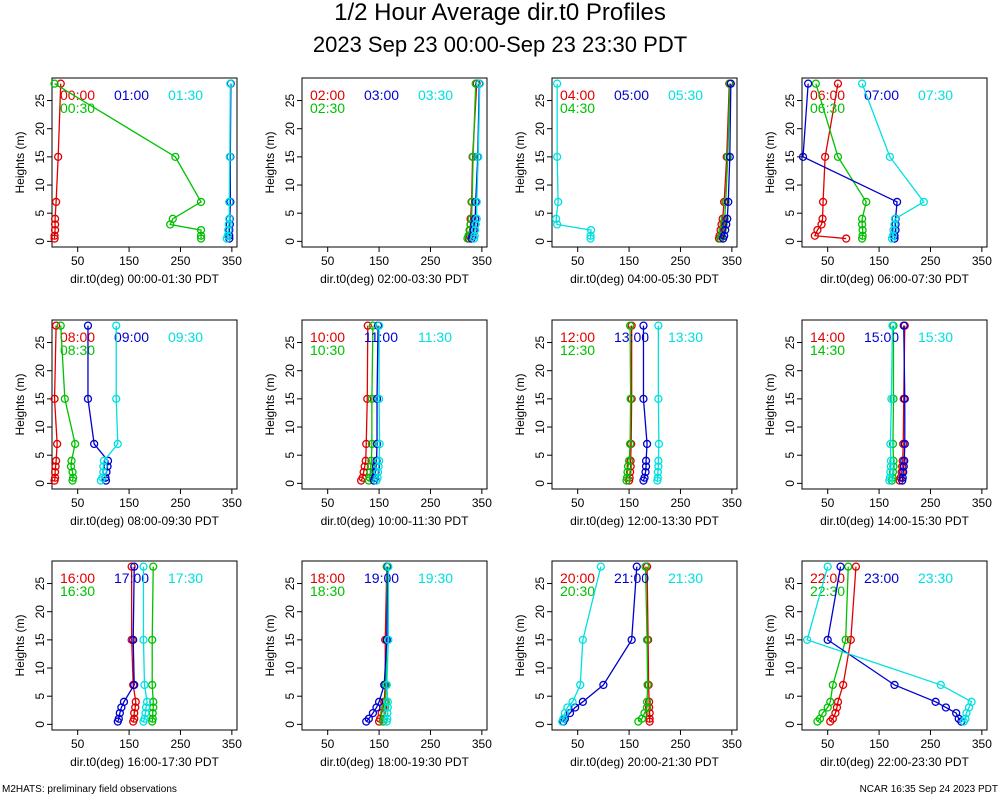 The height and width of the screenshot is (805, 1000). What do you see at coordinates (327, 95) in the screenshot?
I see `legend-label: 02:00` at bounding box center [327, 95].